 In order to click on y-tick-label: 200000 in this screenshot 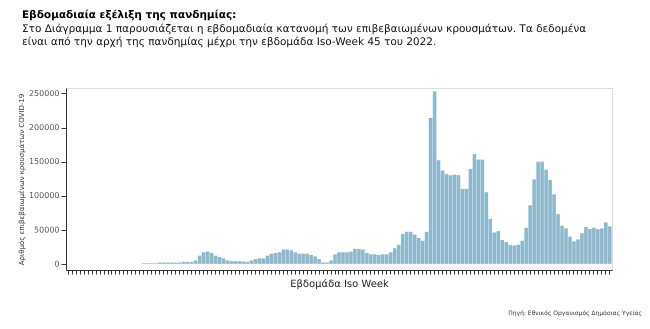, I will do `click(44, 127)`.